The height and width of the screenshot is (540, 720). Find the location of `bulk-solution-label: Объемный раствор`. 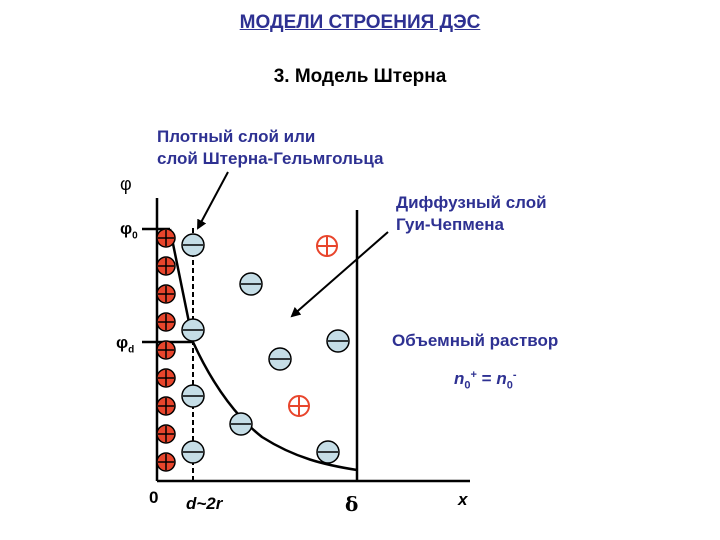

bulk-solution-label: Объемный раствор is located at coordinates (475, 340).